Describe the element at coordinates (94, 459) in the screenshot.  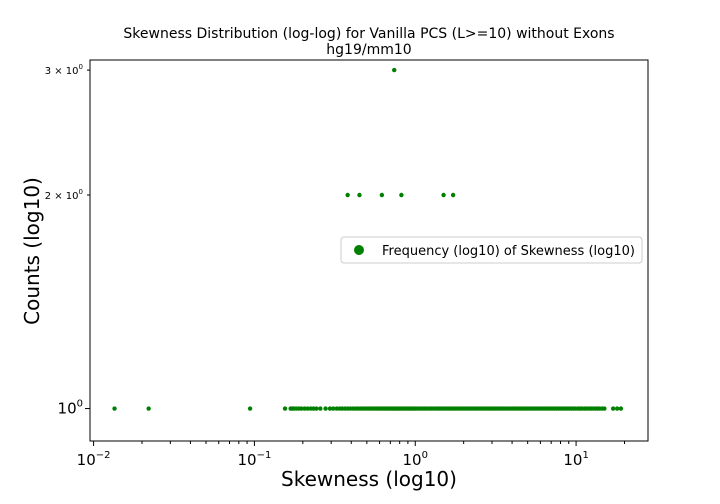
I see `x-tick-label: 10⁻²` at that location.